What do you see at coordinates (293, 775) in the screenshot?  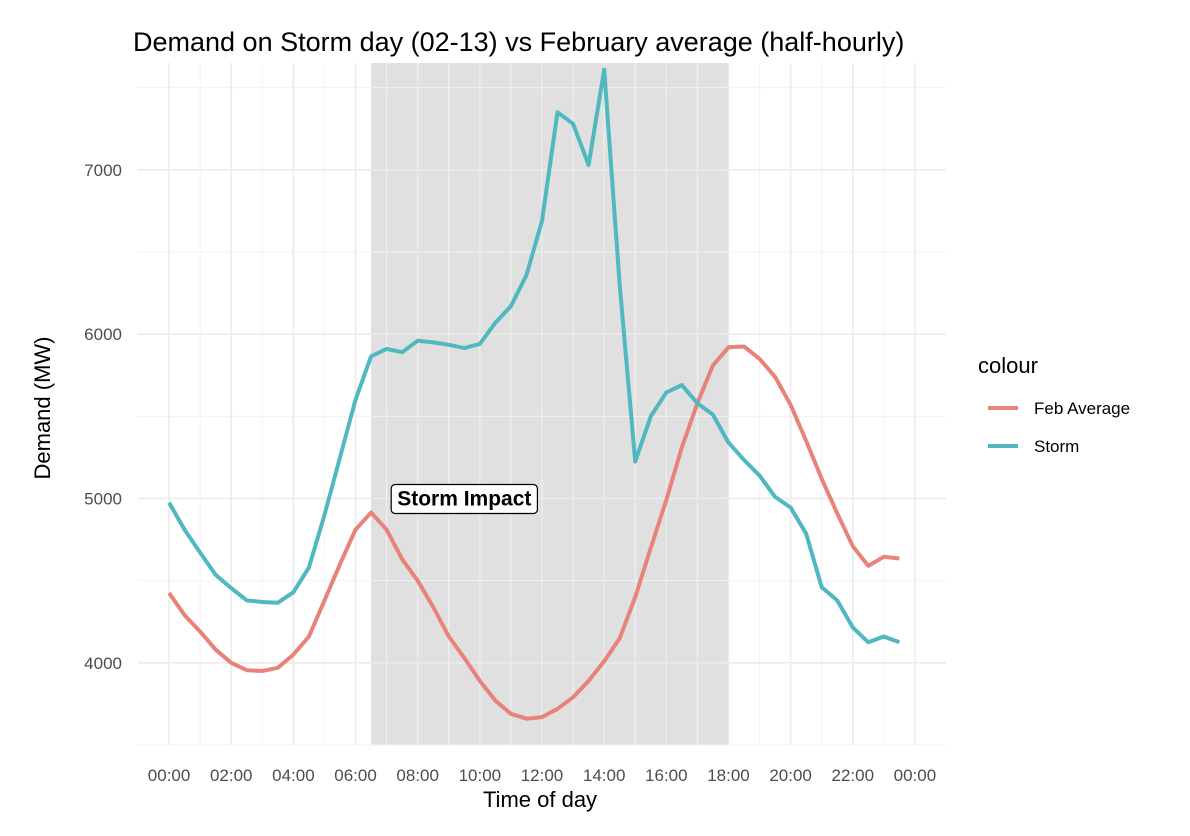 I see `x-tick-label: 04:00` at bounding box center [293, 775].